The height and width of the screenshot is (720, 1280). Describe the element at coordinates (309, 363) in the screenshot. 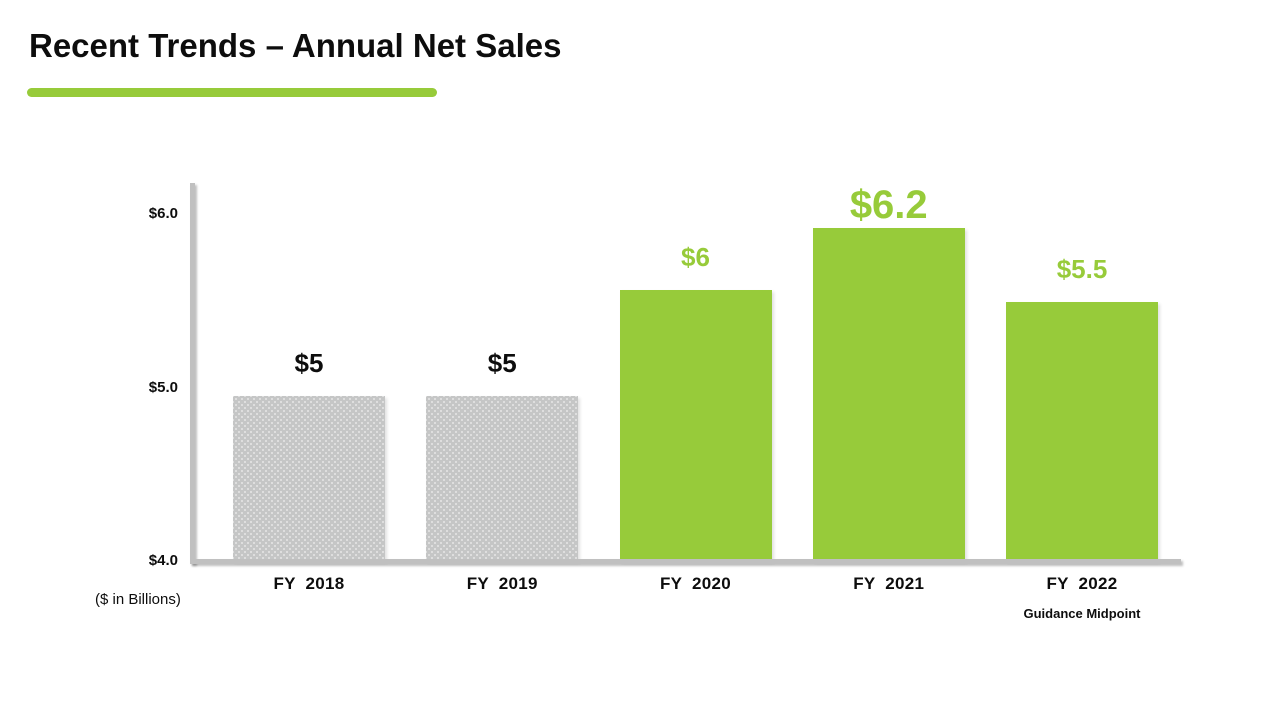

I see `bar-value-label-fy-2018: $5` at that location.